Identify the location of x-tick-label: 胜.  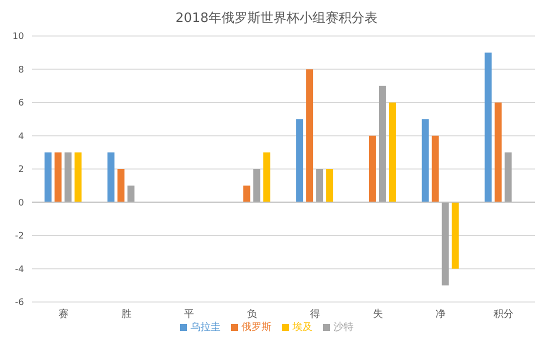
(126, 314).